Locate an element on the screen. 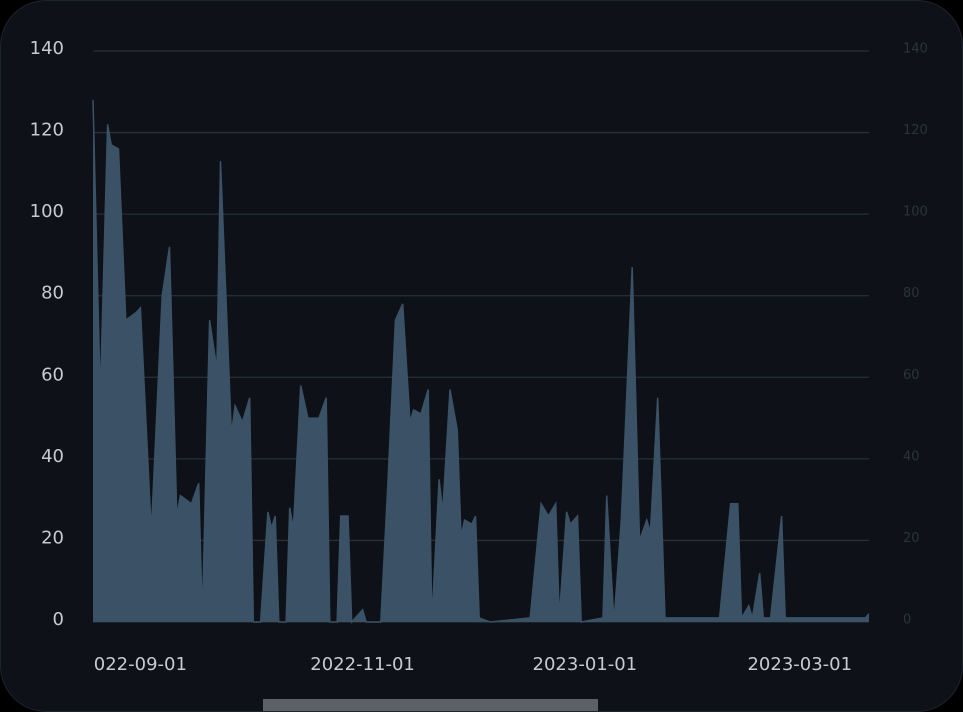  y-tick-label: 100 is located at coordinates (47, 211).